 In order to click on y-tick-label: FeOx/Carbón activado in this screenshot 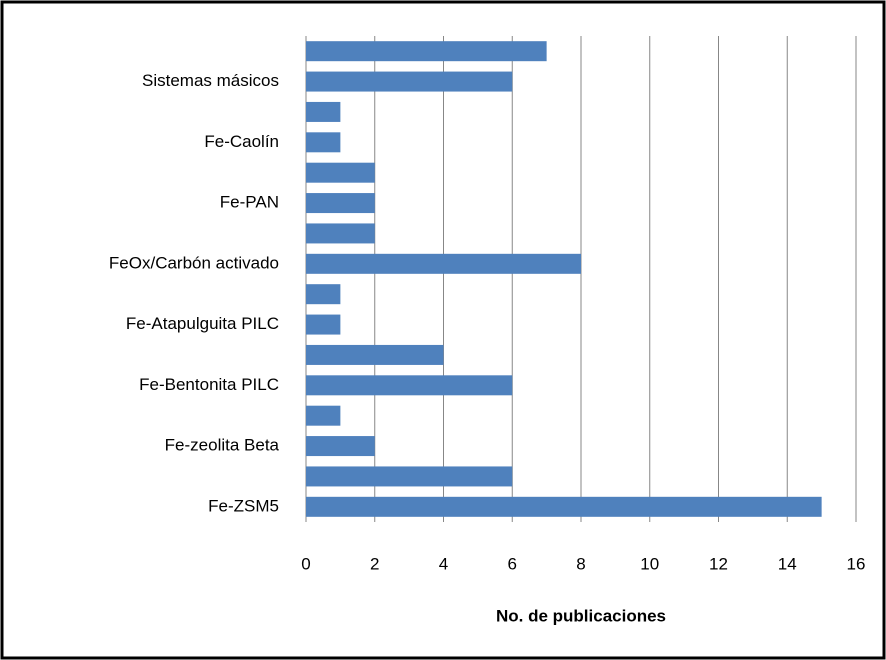, I will do `click(194, 262)`.